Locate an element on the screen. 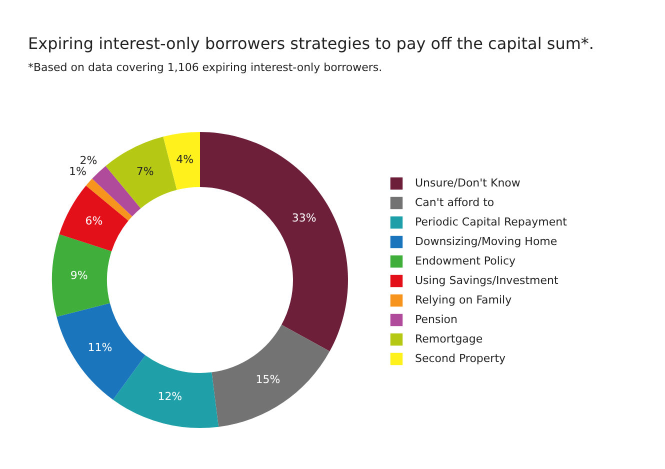 This screenshot has height=469, width=665. data-label: 33% is located at coordinates (304, 217).